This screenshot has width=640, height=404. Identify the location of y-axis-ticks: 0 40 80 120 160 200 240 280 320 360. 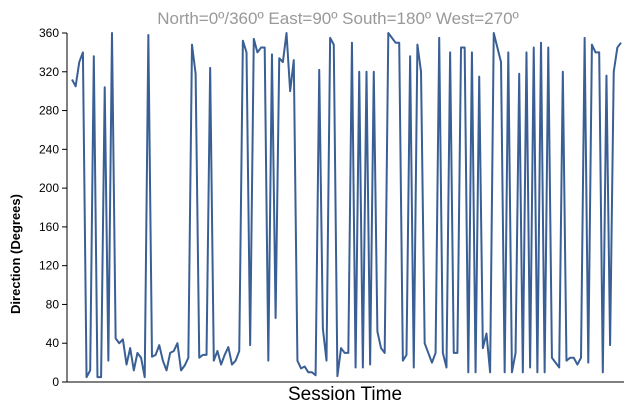
(53, 207).